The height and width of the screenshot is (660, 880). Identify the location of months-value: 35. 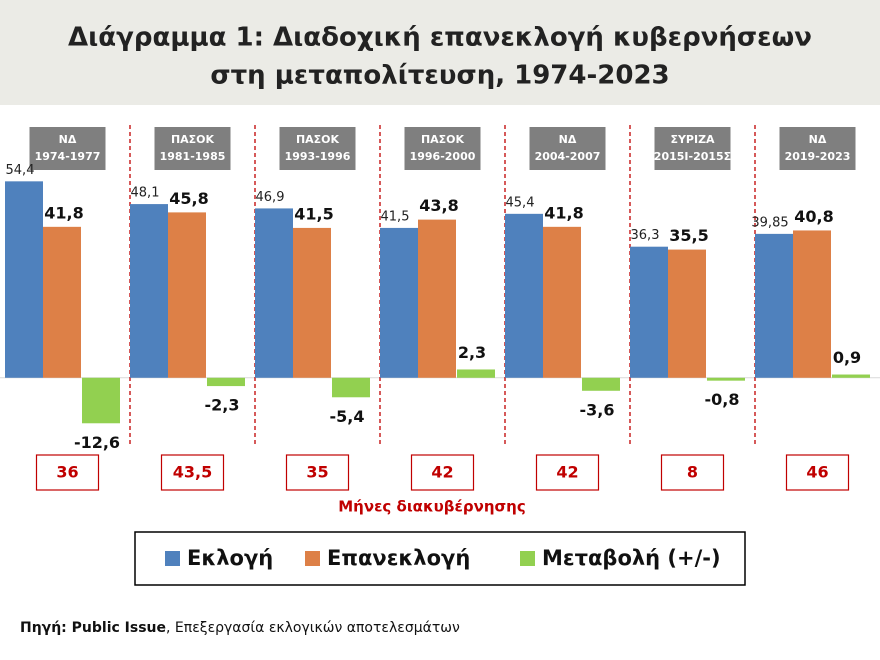
(317, 472).